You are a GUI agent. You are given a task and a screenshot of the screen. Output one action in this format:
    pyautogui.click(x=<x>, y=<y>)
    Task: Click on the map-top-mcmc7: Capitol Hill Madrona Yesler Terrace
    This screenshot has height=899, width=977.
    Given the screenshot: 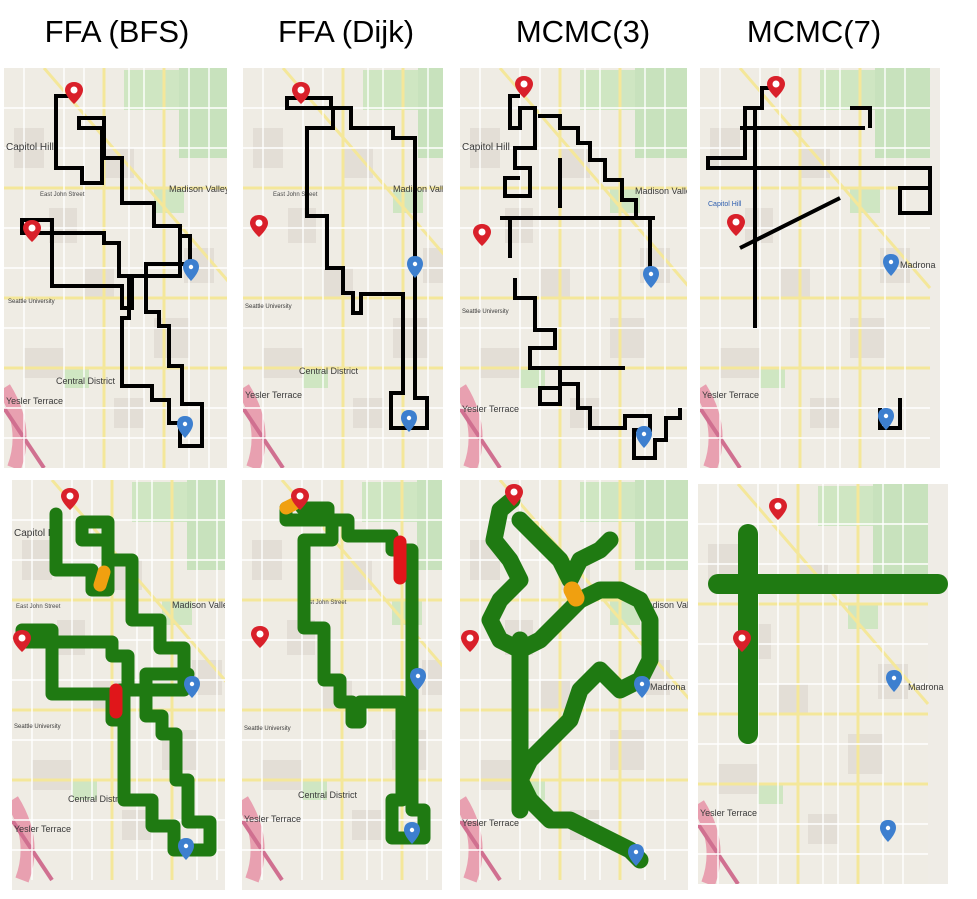 What is the action you would take?
    pyautogui.click(x=820, y=268)
    